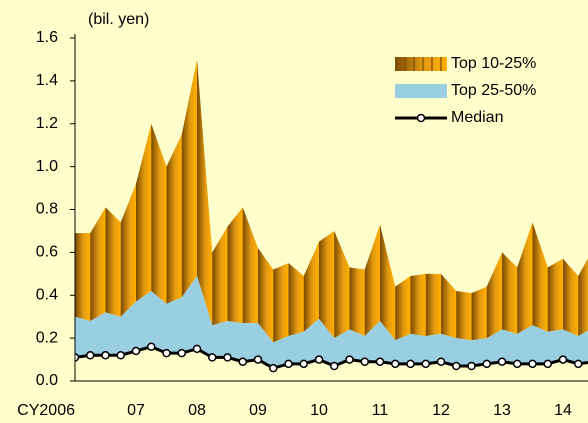 The image size is (588, 423). I want to click on x-tick-label: 14, so click(563, 410).